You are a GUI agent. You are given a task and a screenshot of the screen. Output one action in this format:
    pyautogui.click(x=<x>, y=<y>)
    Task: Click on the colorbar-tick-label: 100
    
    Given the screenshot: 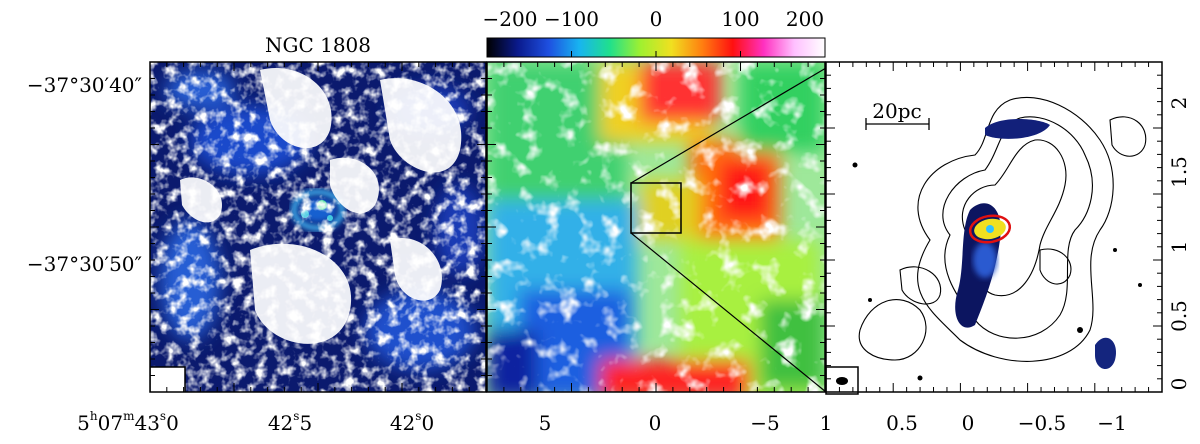 What is the action you would take?
    pyautogui.click(x=740, y=19)
    